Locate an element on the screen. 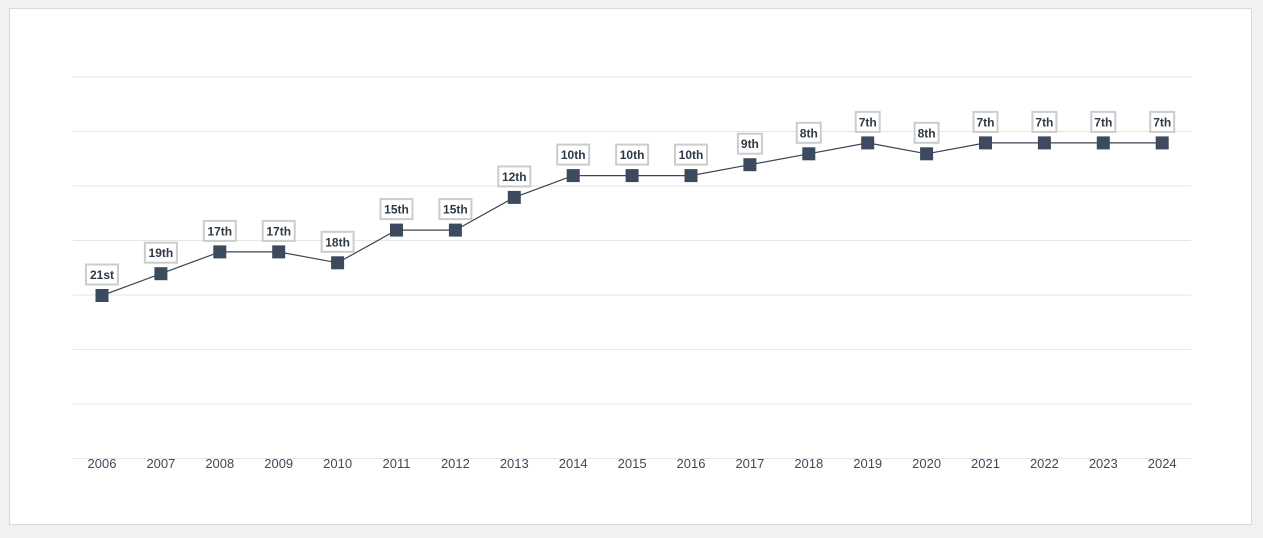 The width and height of the screenshot is (1263, 538). data-label: 19th is located at coordinates (160, 252).